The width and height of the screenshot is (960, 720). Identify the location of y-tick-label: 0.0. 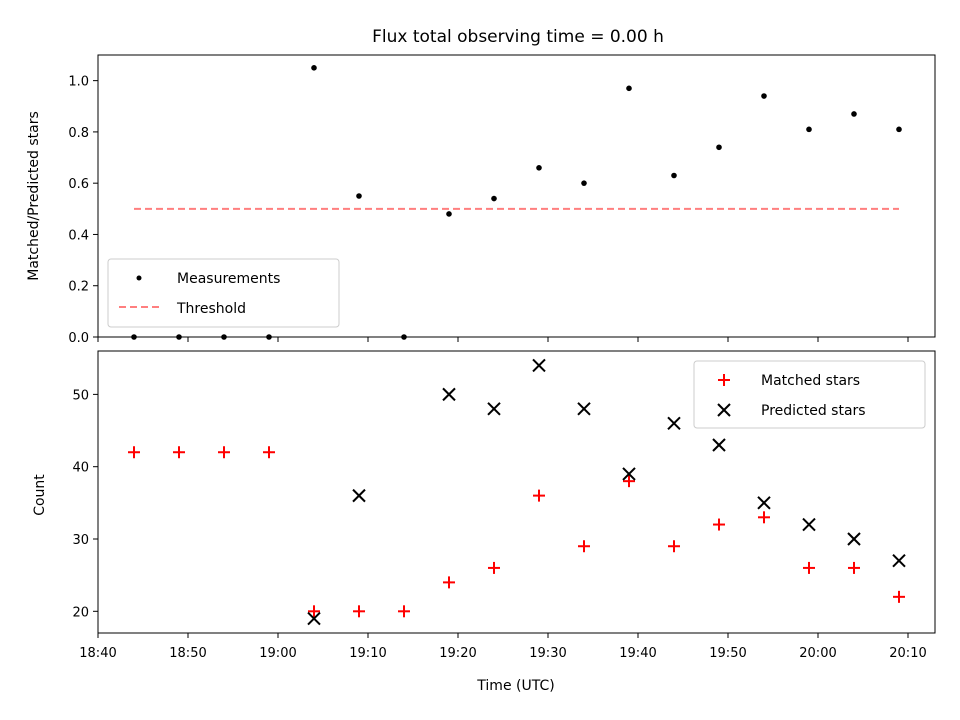
(78, 338).